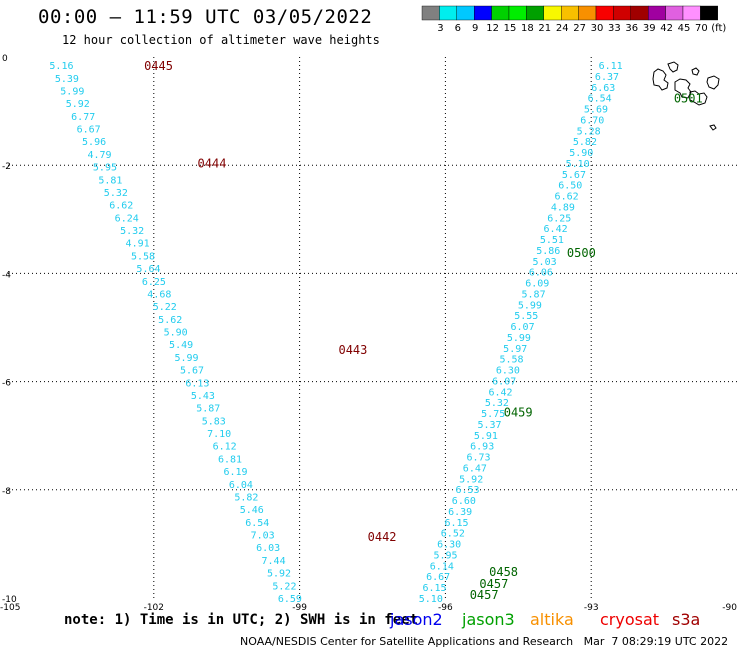 The height and width of the screenshot is (650, 740). Describe the element at coordinates (684, 28) in the screenshot. I see `colorbar-label: 45` at that location.